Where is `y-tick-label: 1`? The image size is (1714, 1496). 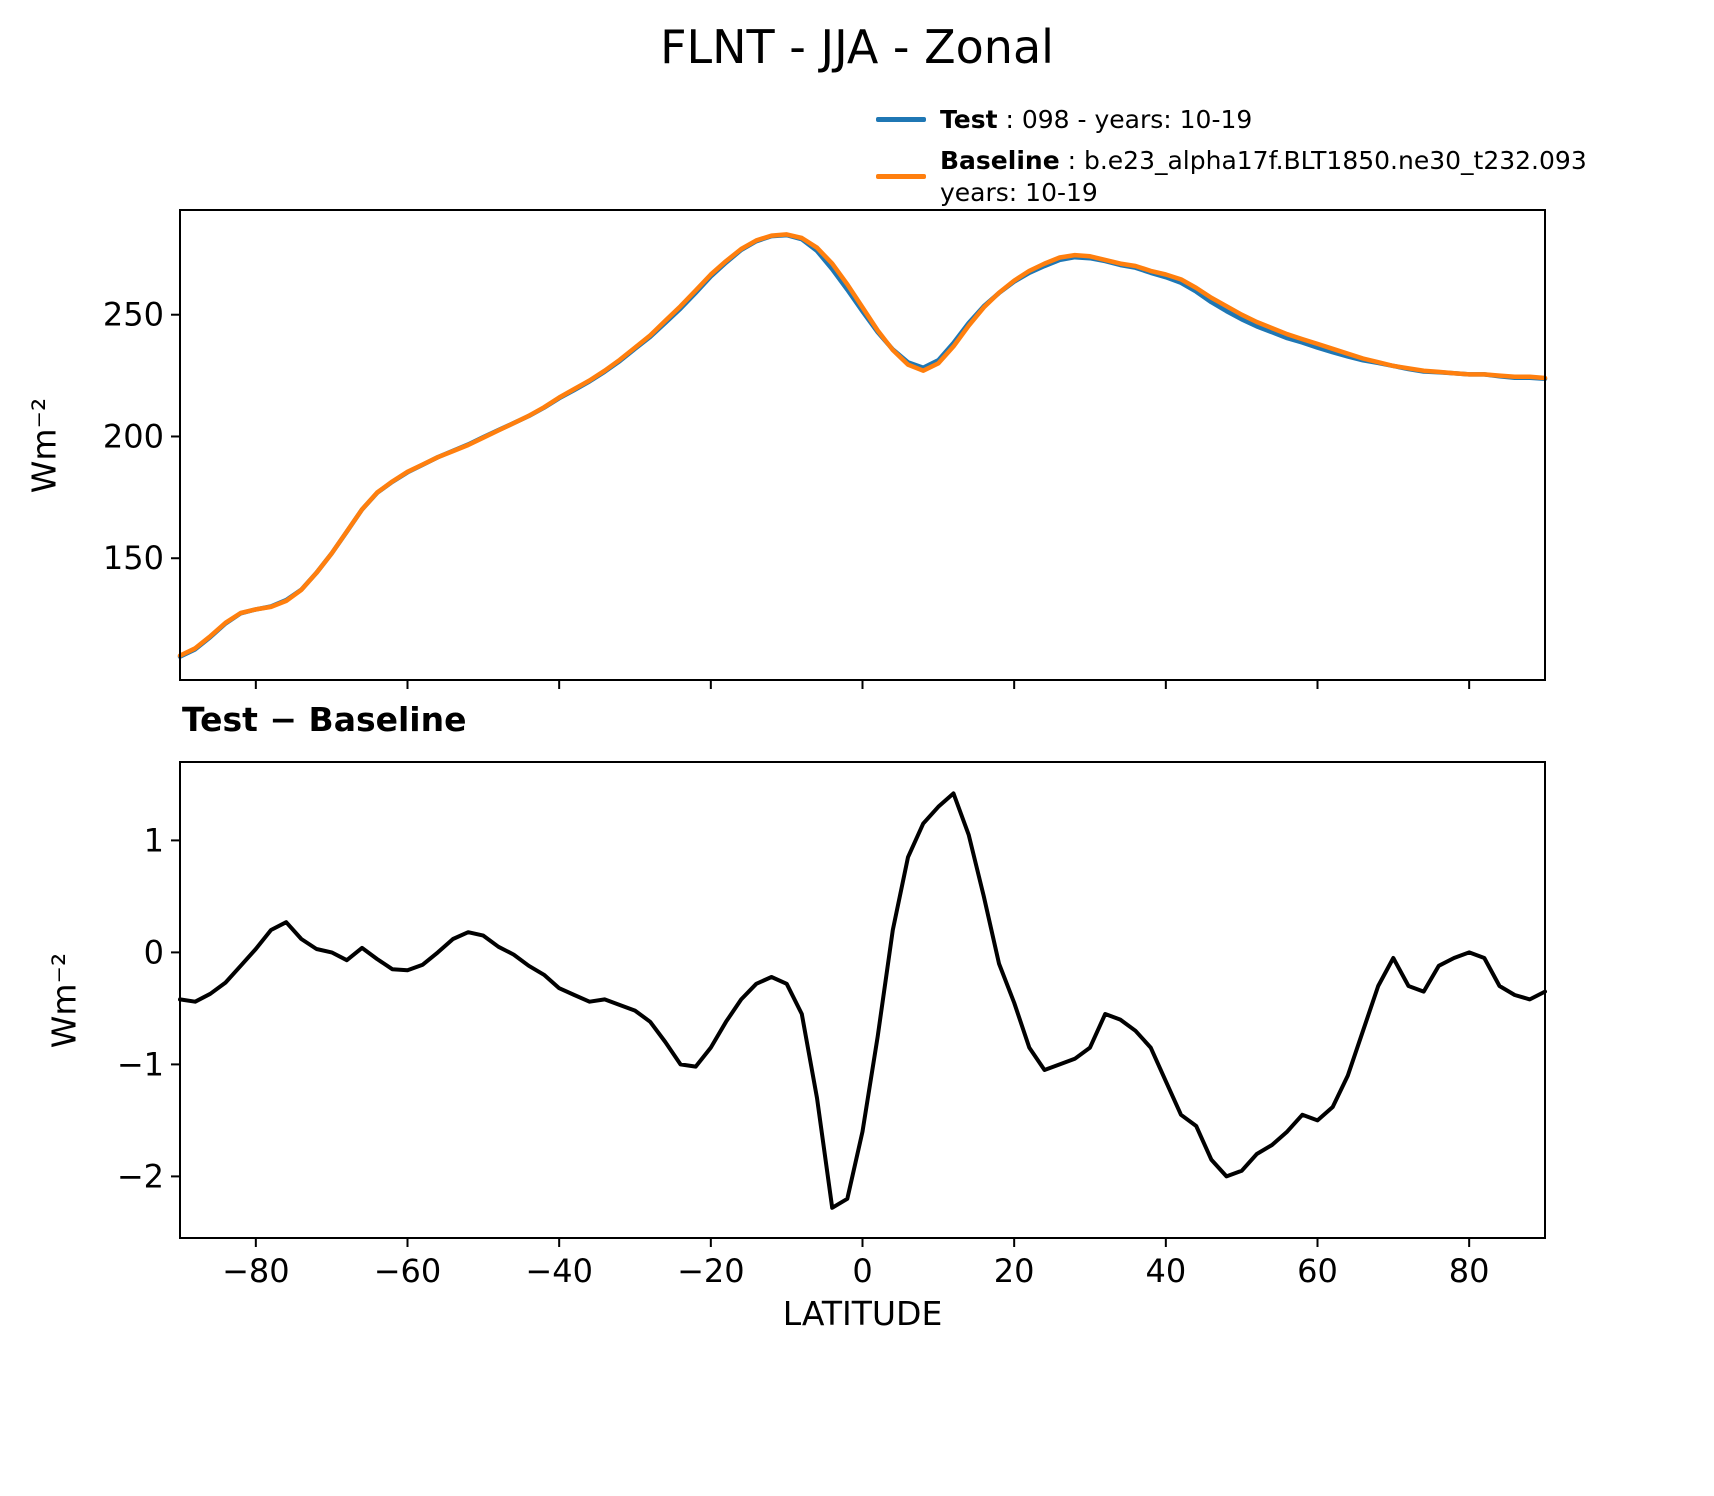 y-tick-label: 1 is located at coordinates (154, 840).